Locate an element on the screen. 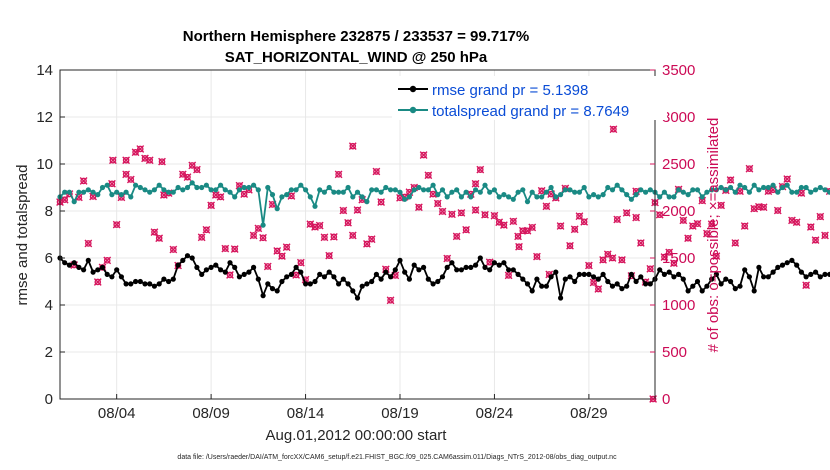 The image size is (830, 470). legend-box is located at coordinates (529, 98).